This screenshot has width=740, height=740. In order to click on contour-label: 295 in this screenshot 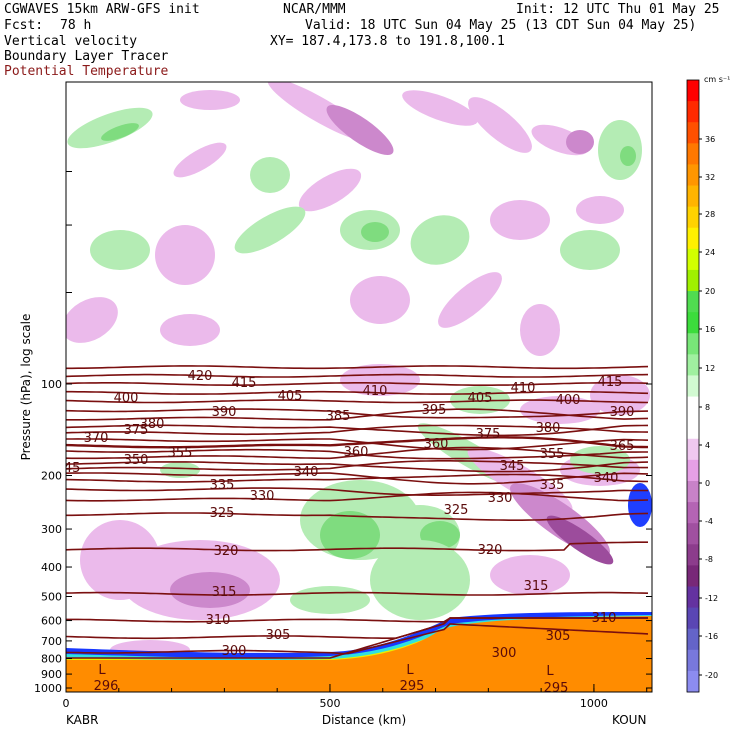, I will do `click(556, 688)`.